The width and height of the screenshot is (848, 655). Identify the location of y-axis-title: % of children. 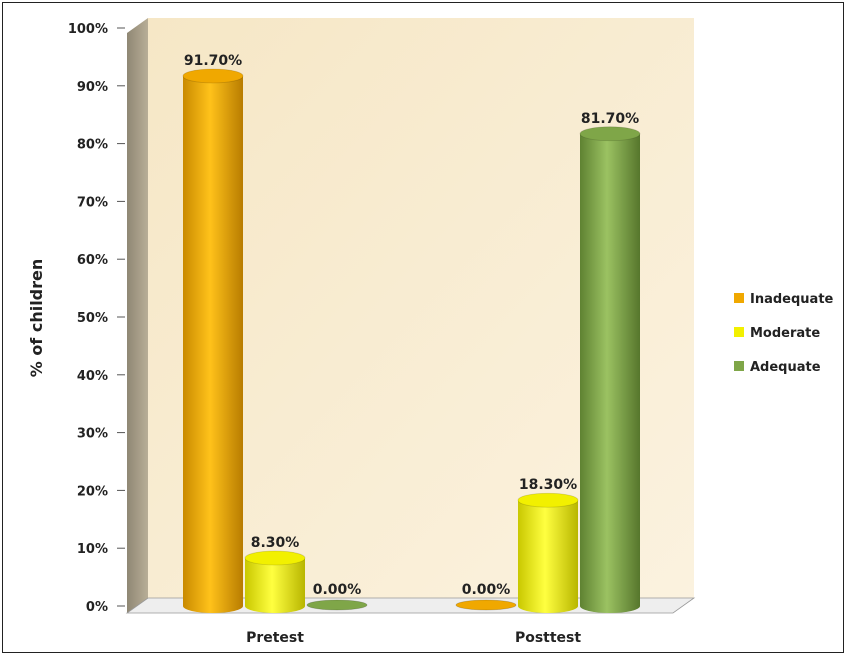
(36, 318).